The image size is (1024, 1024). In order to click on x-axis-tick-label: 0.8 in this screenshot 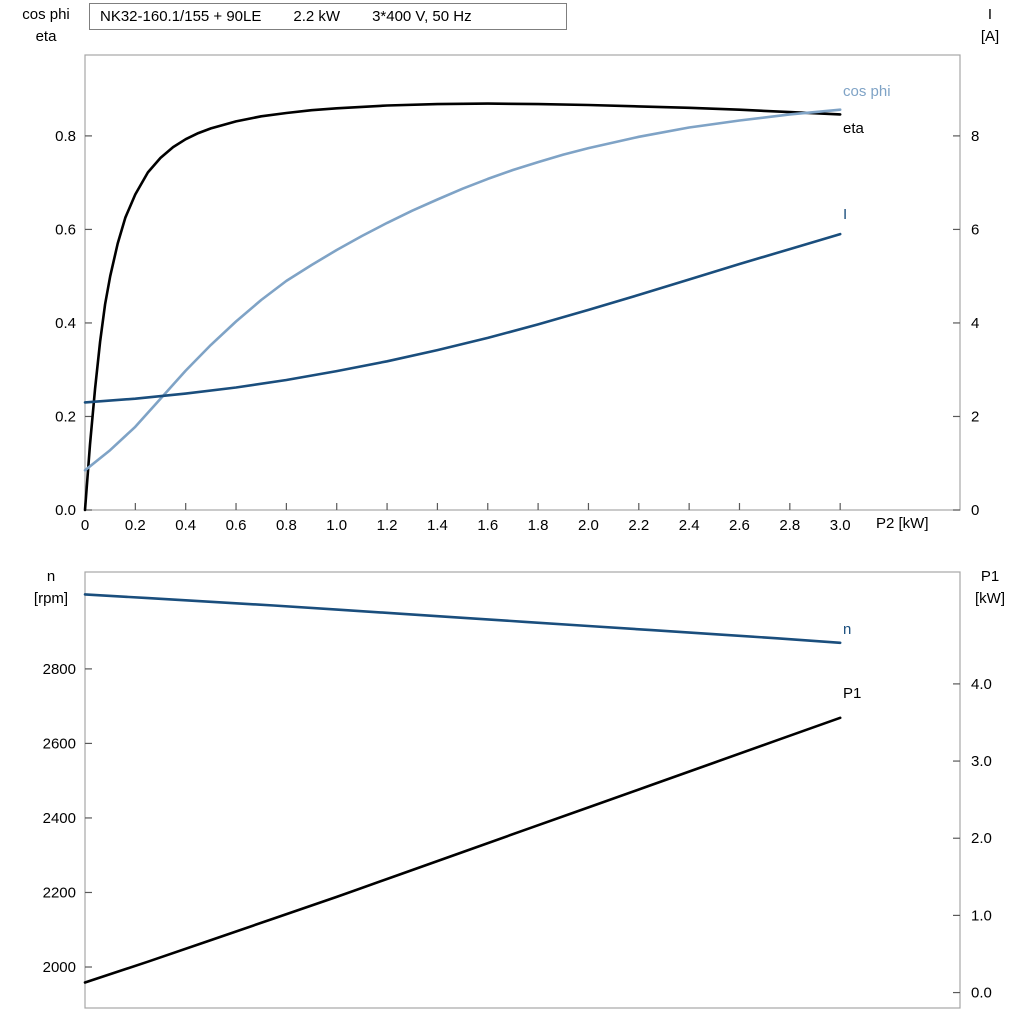, I will do `click(286, 525)`.